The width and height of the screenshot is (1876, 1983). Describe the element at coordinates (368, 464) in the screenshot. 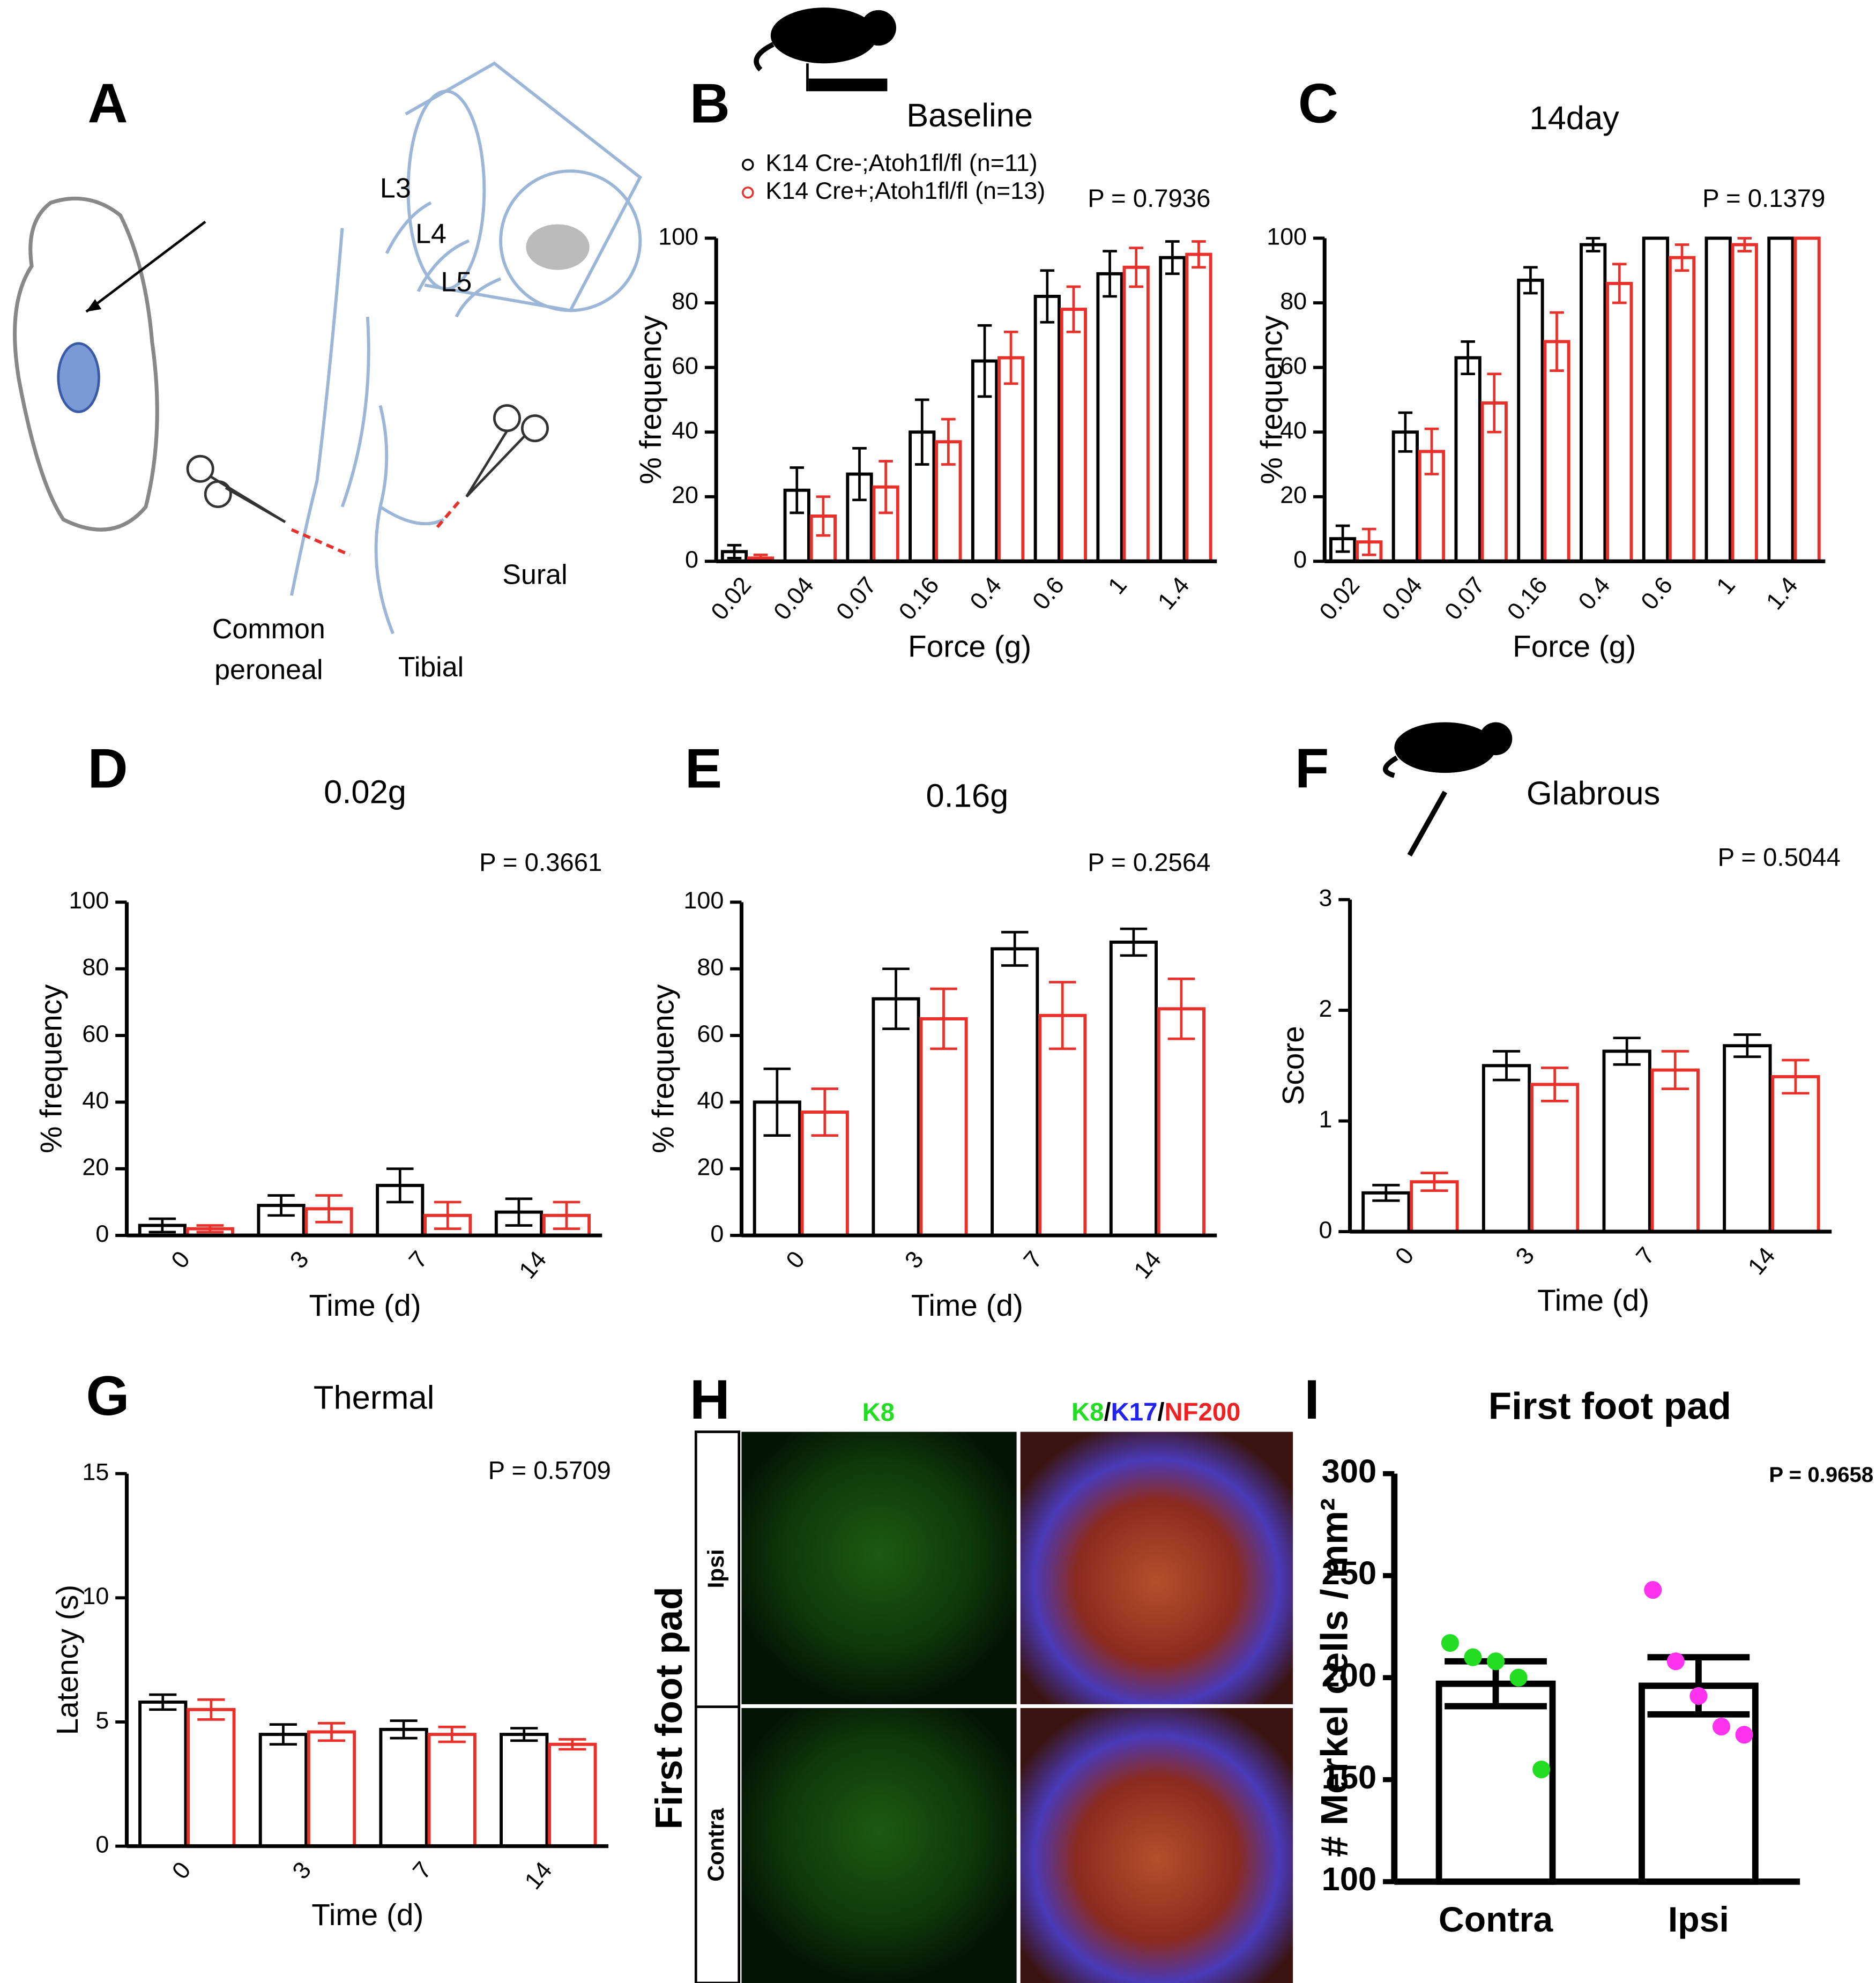

I see `scissors` at that location.